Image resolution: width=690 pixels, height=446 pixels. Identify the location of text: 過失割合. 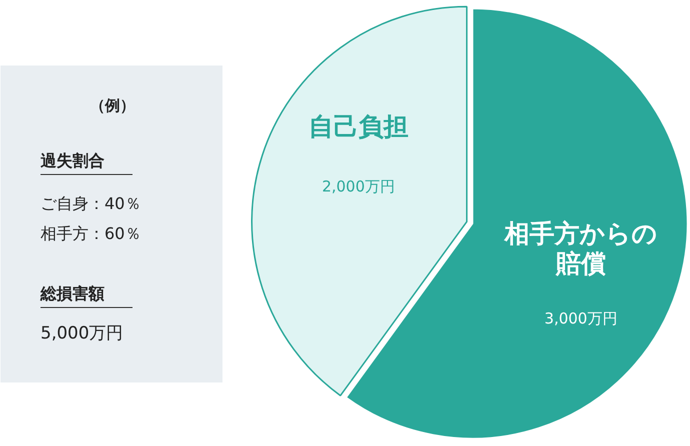
(72, 160).